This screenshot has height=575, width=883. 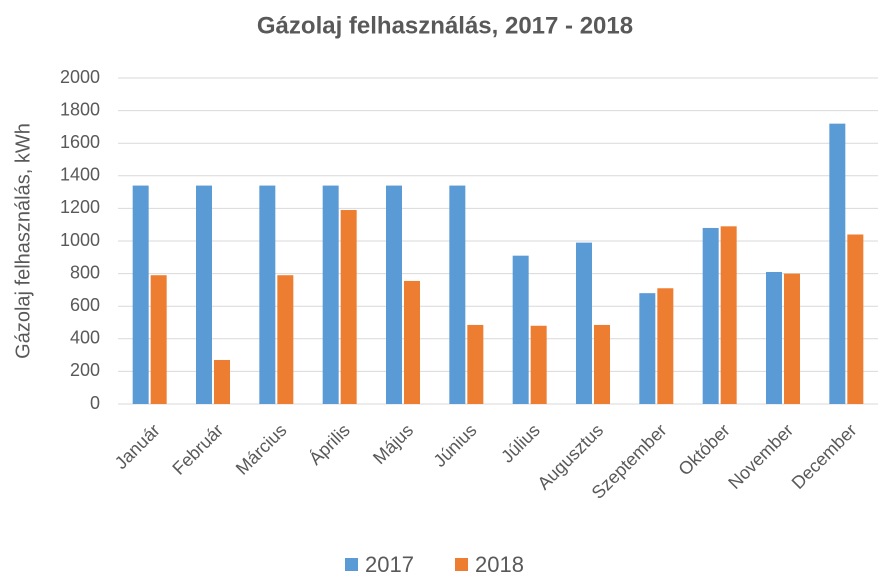 I want to click on y-tick-label: 1200, so click(x=80, y=207).